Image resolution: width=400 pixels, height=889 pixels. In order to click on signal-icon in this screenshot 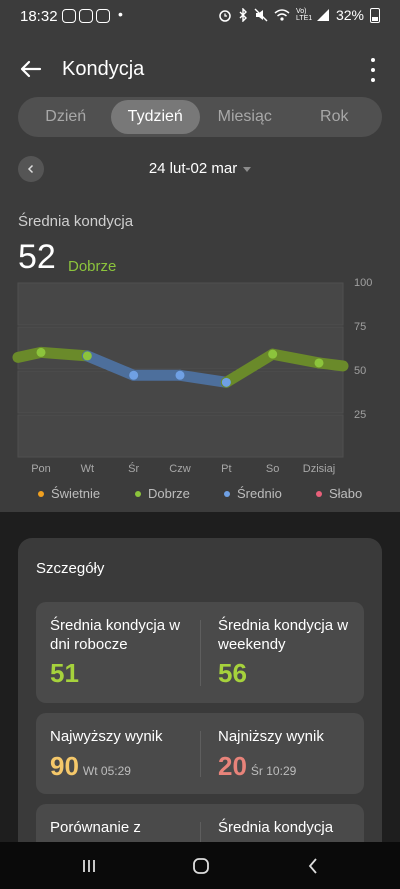, I will do `click(322, 15)`.